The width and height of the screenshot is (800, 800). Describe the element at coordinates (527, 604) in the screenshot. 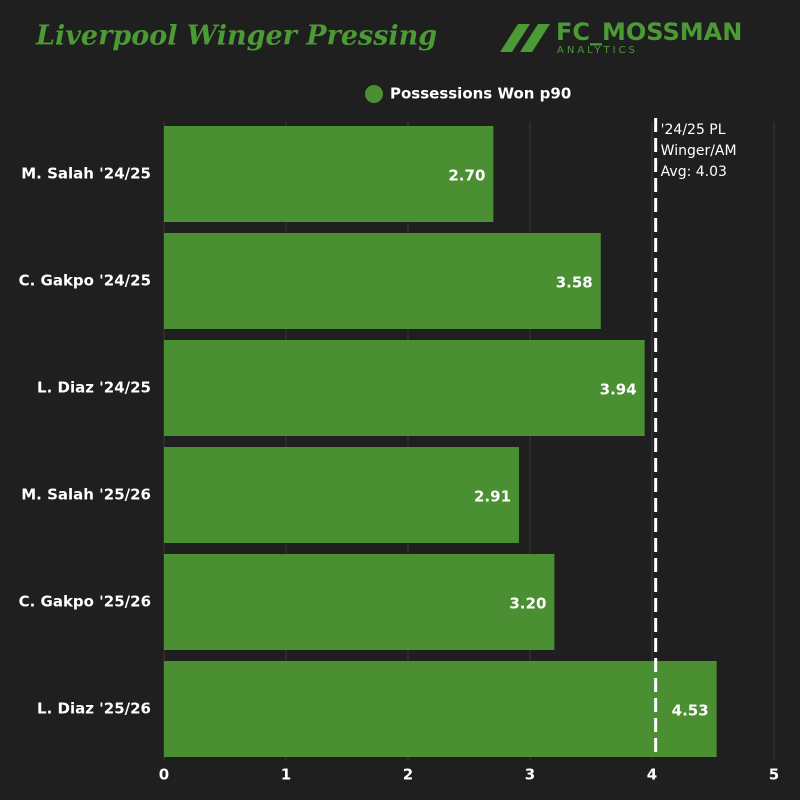

I see `value-label: 3.20` at that location.